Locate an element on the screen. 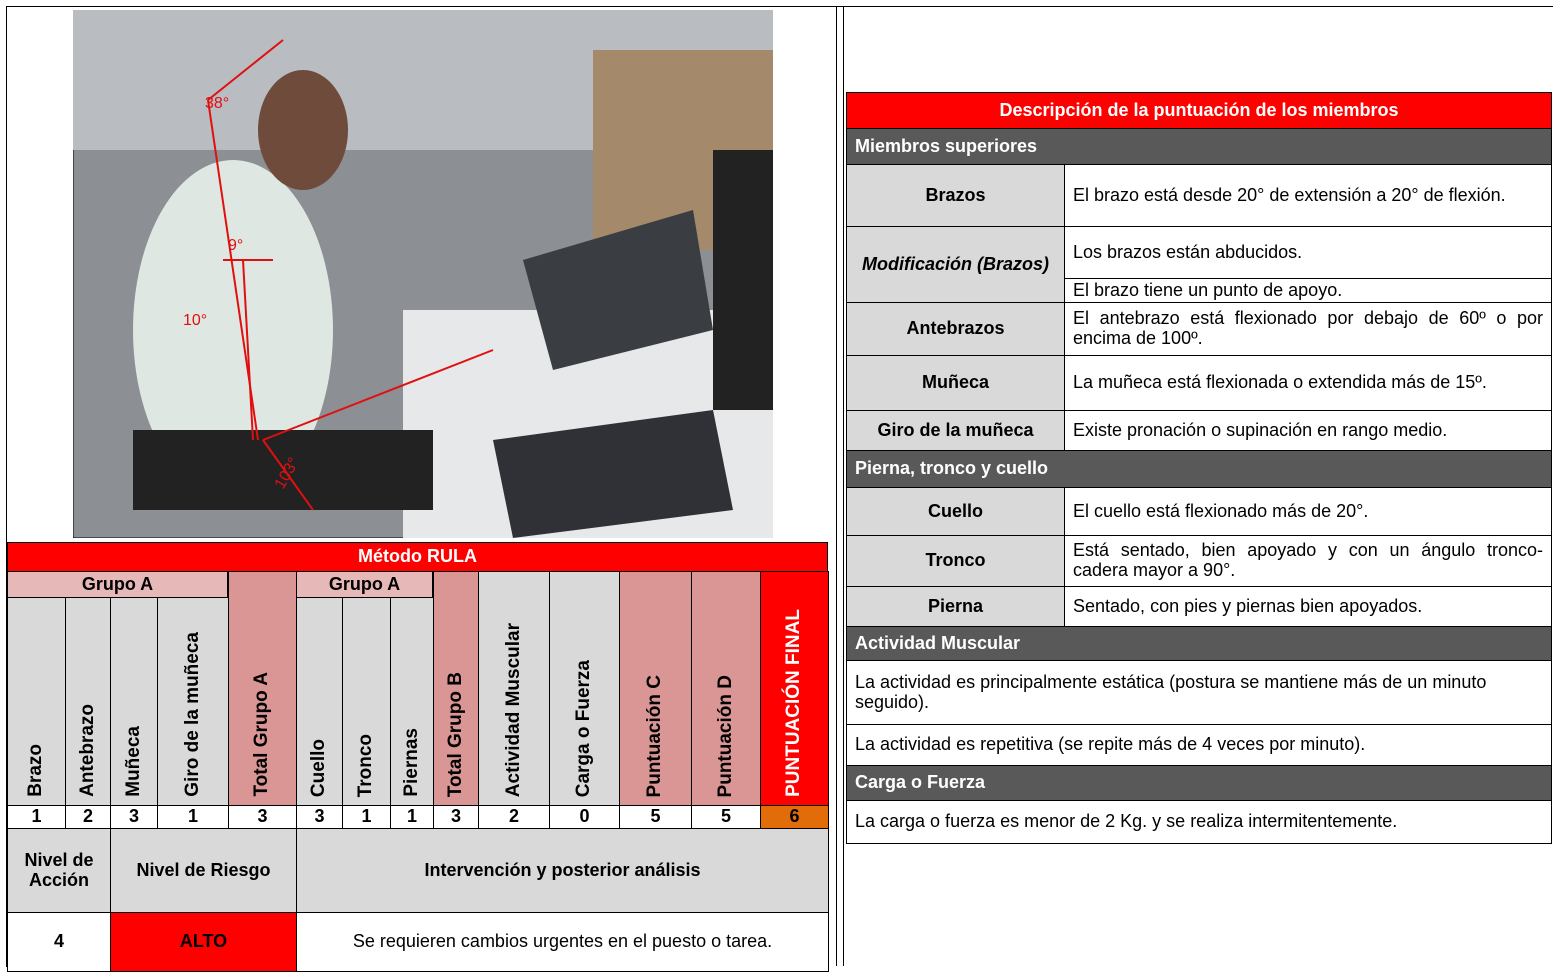  column-header-text: Actividad Muscular is located at coordinates (513, 709).